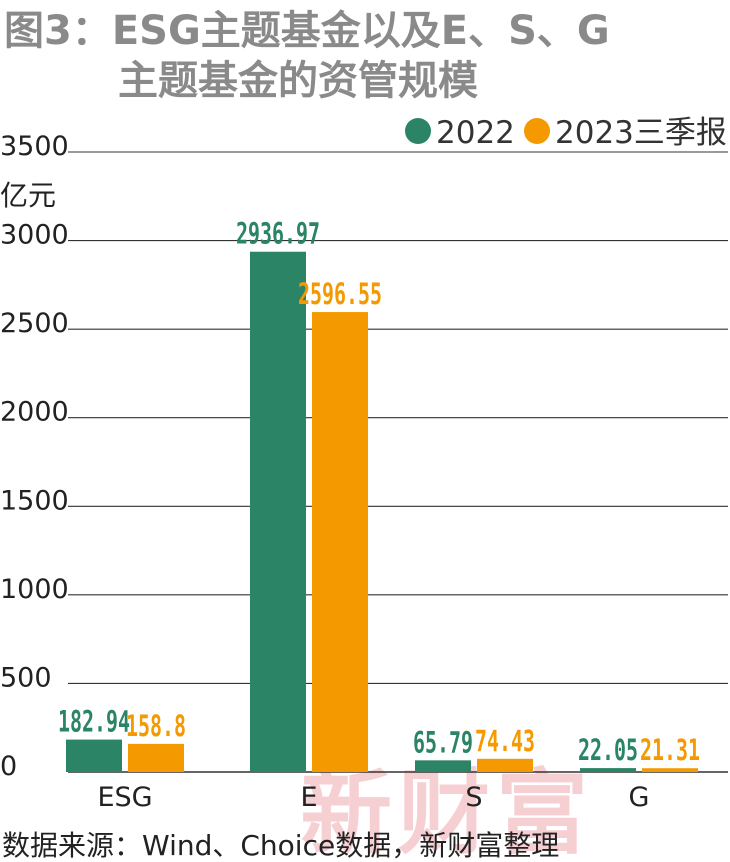  What do you see at coordinates (124, 797) in the screenshot?
I see `x-tick-label: ESG` at bounding box center [124, 797].